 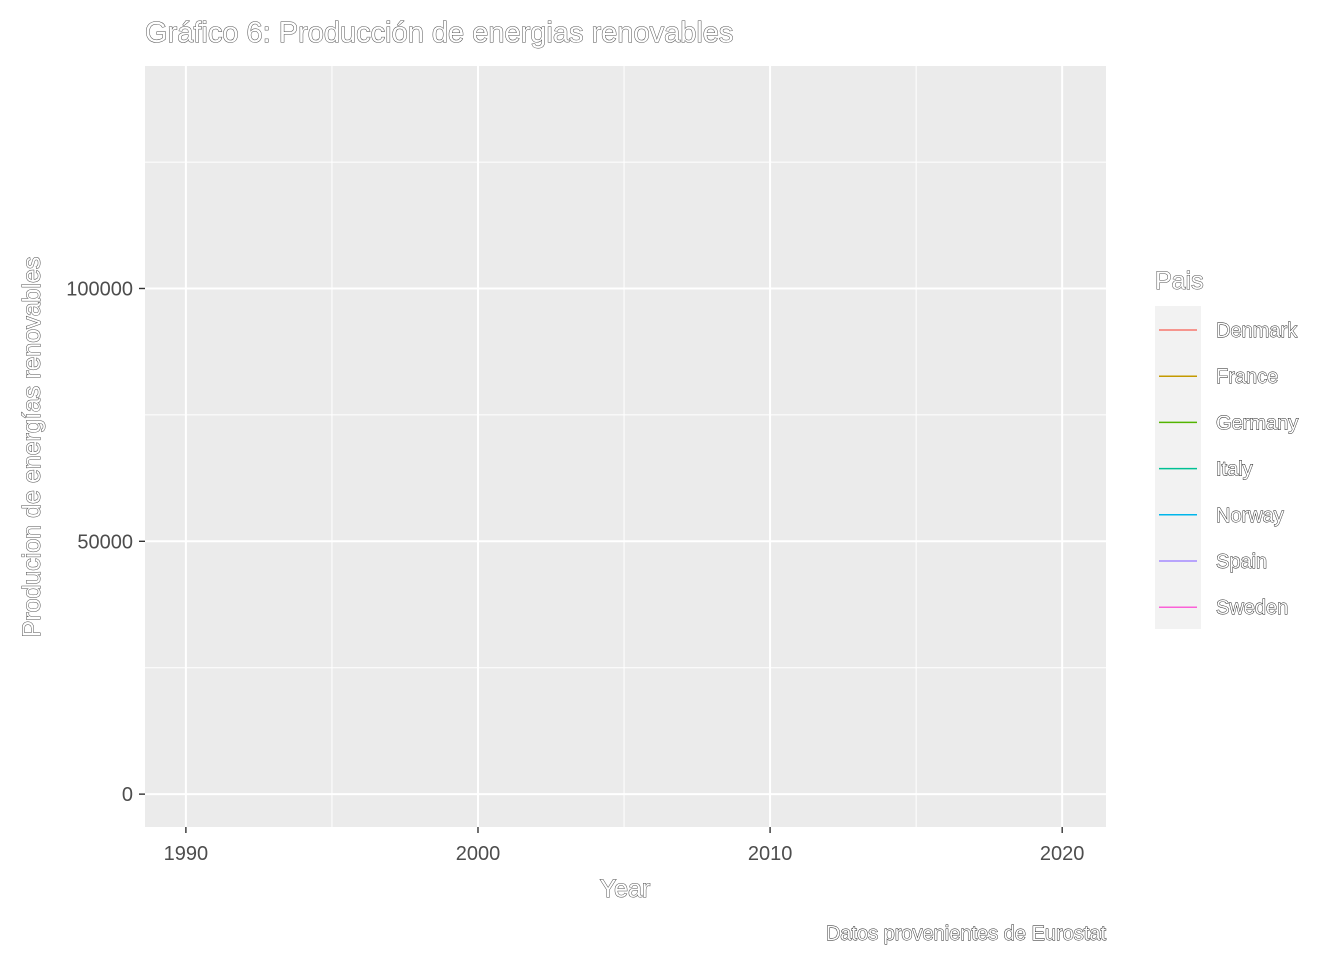 I want to click on legend-title: Pais, so click(x=1179, y=281).